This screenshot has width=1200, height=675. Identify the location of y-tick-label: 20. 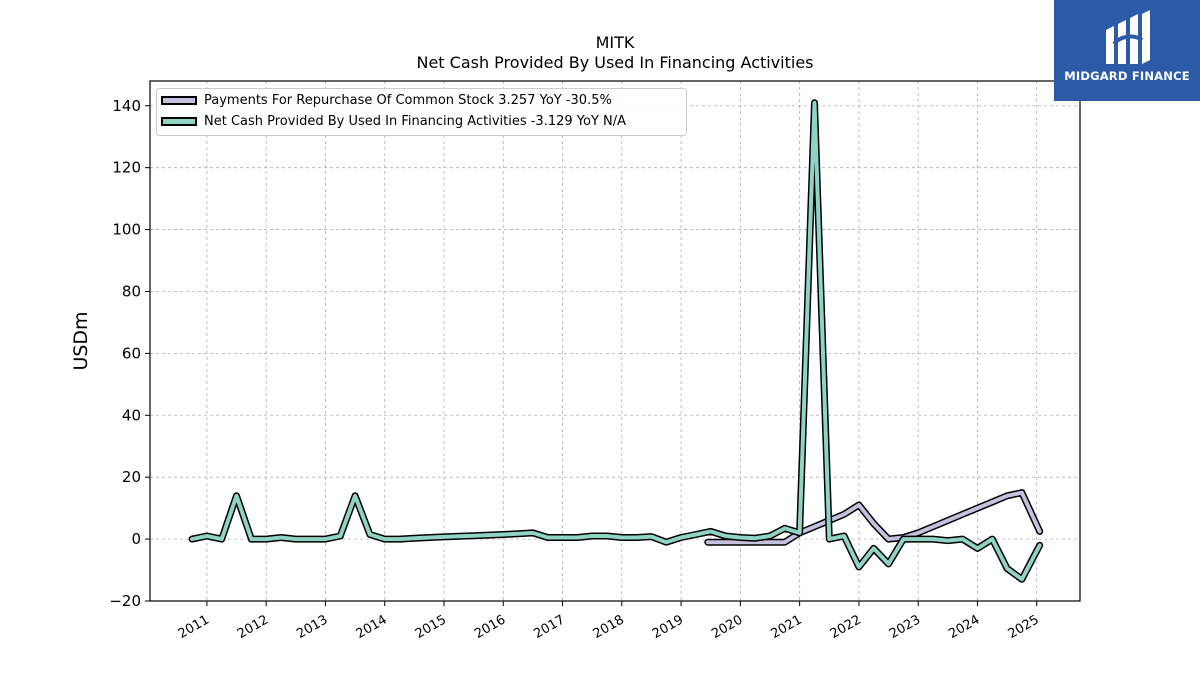
(131, 477).